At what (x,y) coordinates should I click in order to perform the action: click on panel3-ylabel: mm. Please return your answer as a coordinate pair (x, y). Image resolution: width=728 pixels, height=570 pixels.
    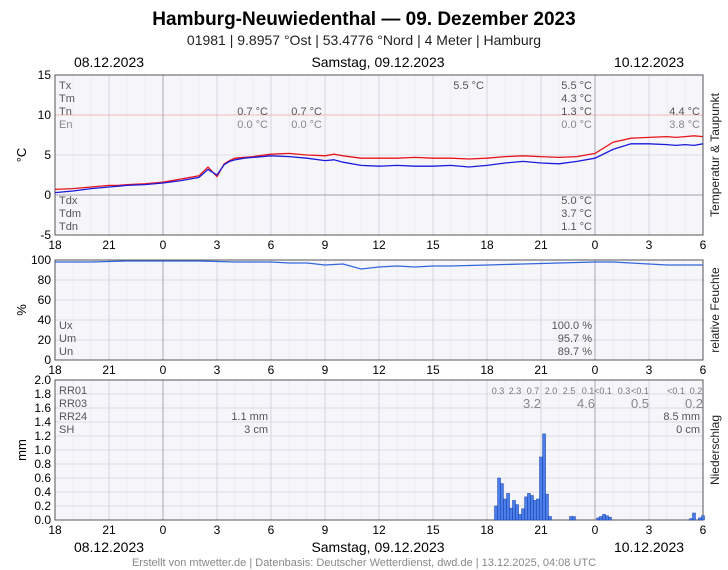
    Looking at the image, I should click on (21, 450).